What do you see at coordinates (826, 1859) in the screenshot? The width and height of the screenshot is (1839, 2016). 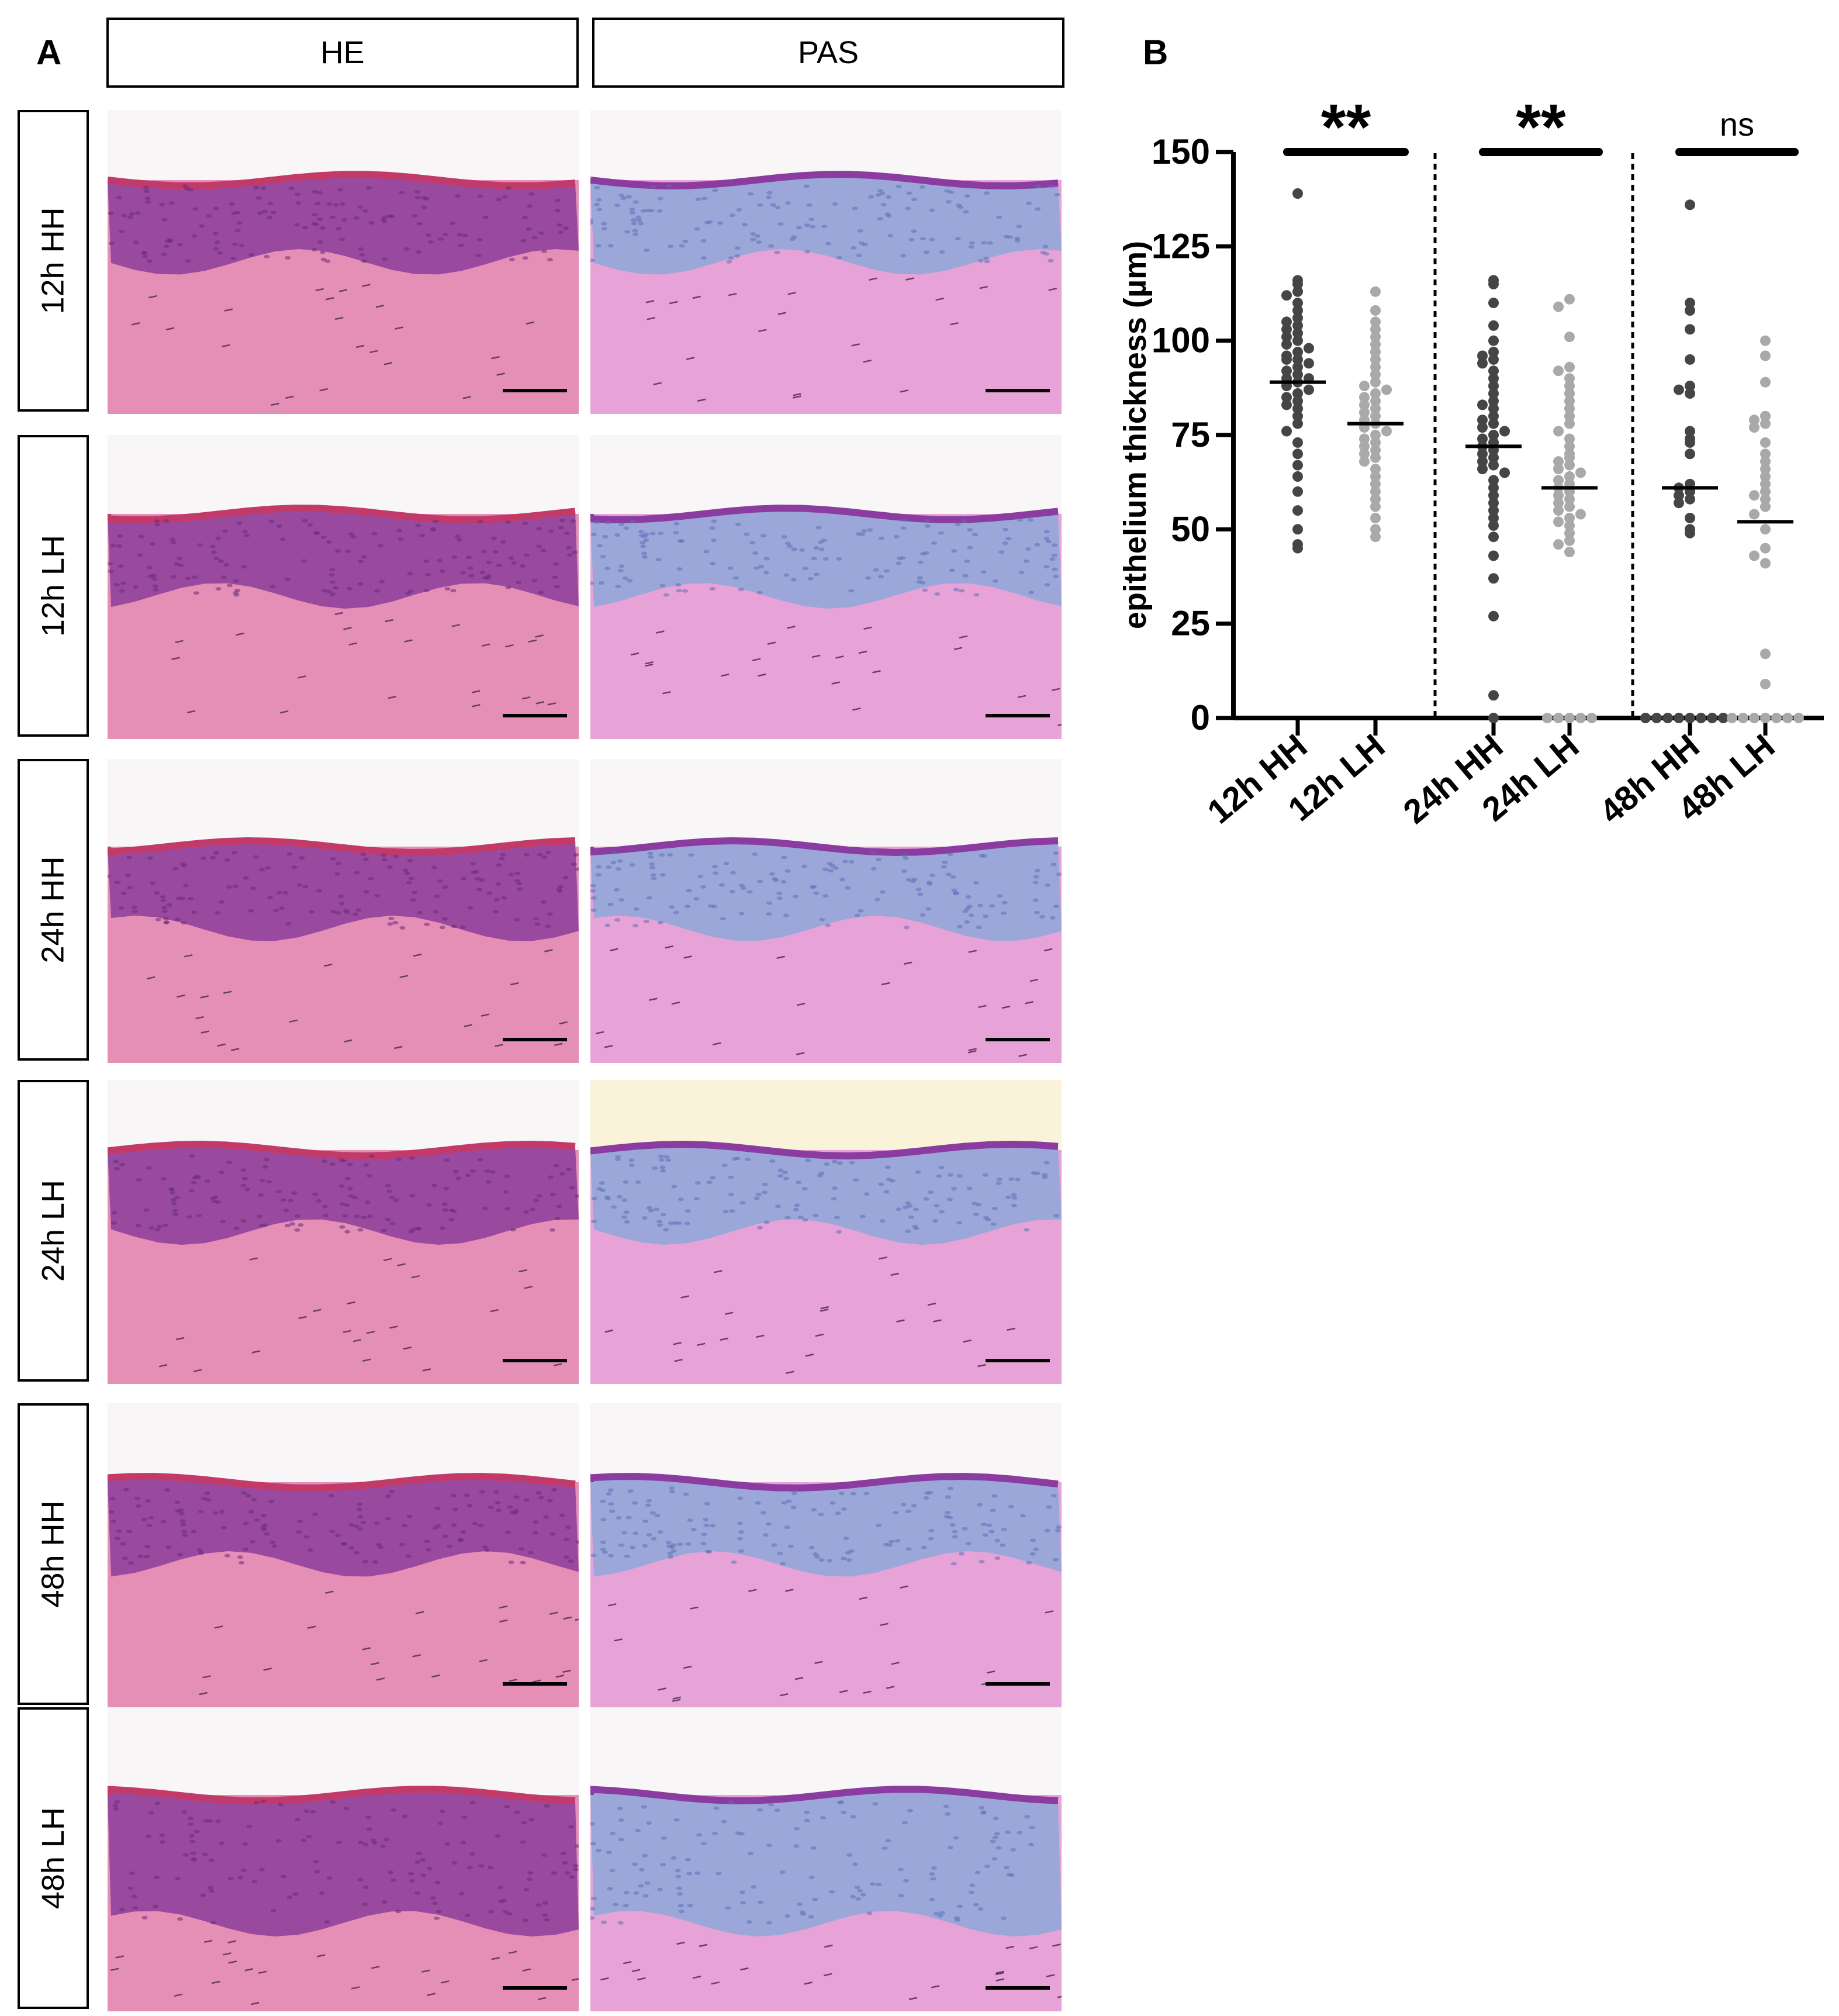 I see `micrograph-48h-lh-pas` at bounding box center [826, 1859].